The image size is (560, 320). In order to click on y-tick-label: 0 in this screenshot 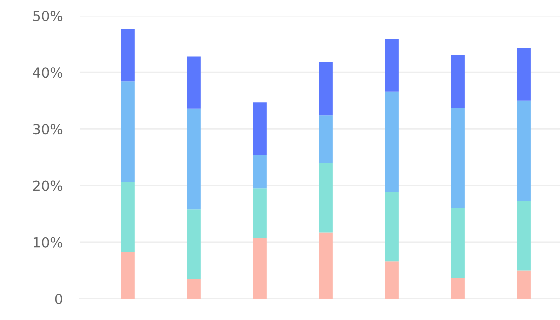, I will do `click(58, 299)`.